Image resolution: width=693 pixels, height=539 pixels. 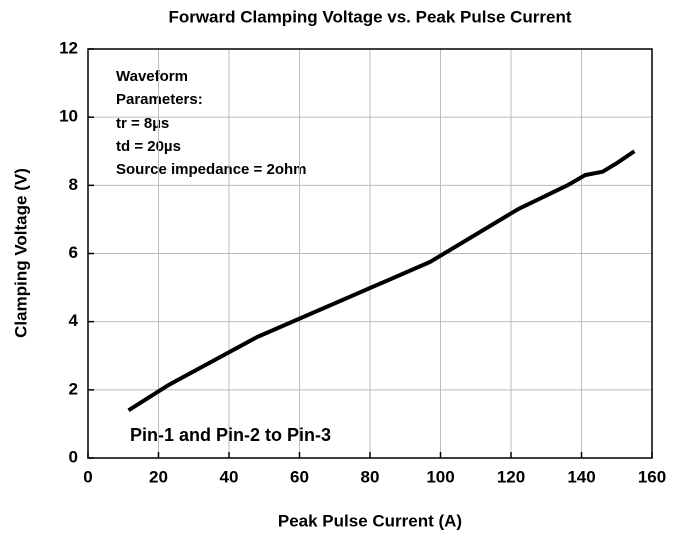 I want to click on y-tick-label: 12, so click(x=68, y=47).